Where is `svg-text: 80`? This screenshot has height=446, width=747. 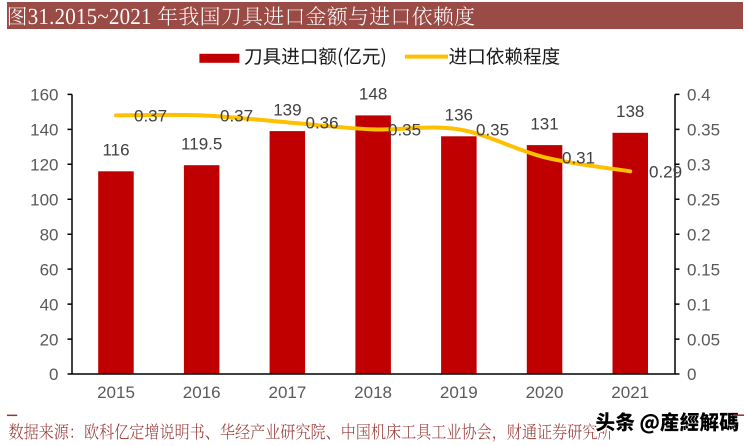 svg-text: 80 is located at coordinates (49, 234).